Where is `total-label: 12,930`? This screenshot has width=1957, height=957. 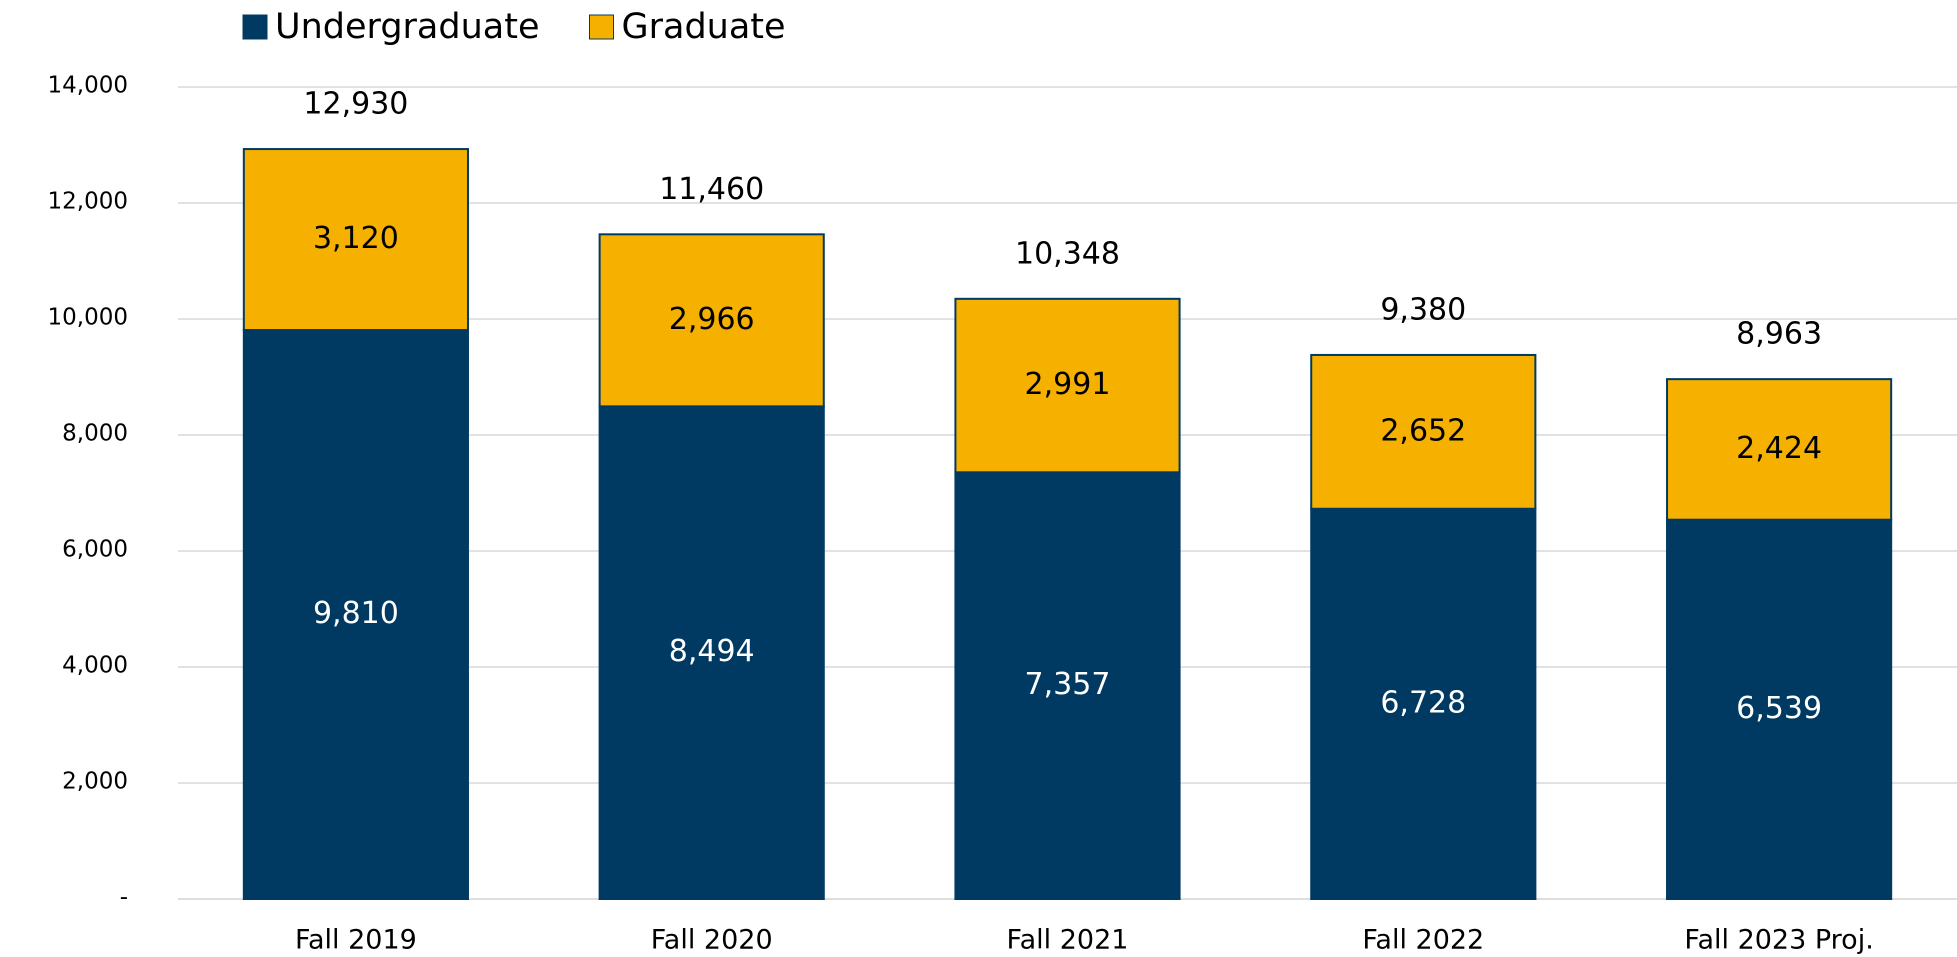 total-label: 12,930 is located at coordinates (355, 104).